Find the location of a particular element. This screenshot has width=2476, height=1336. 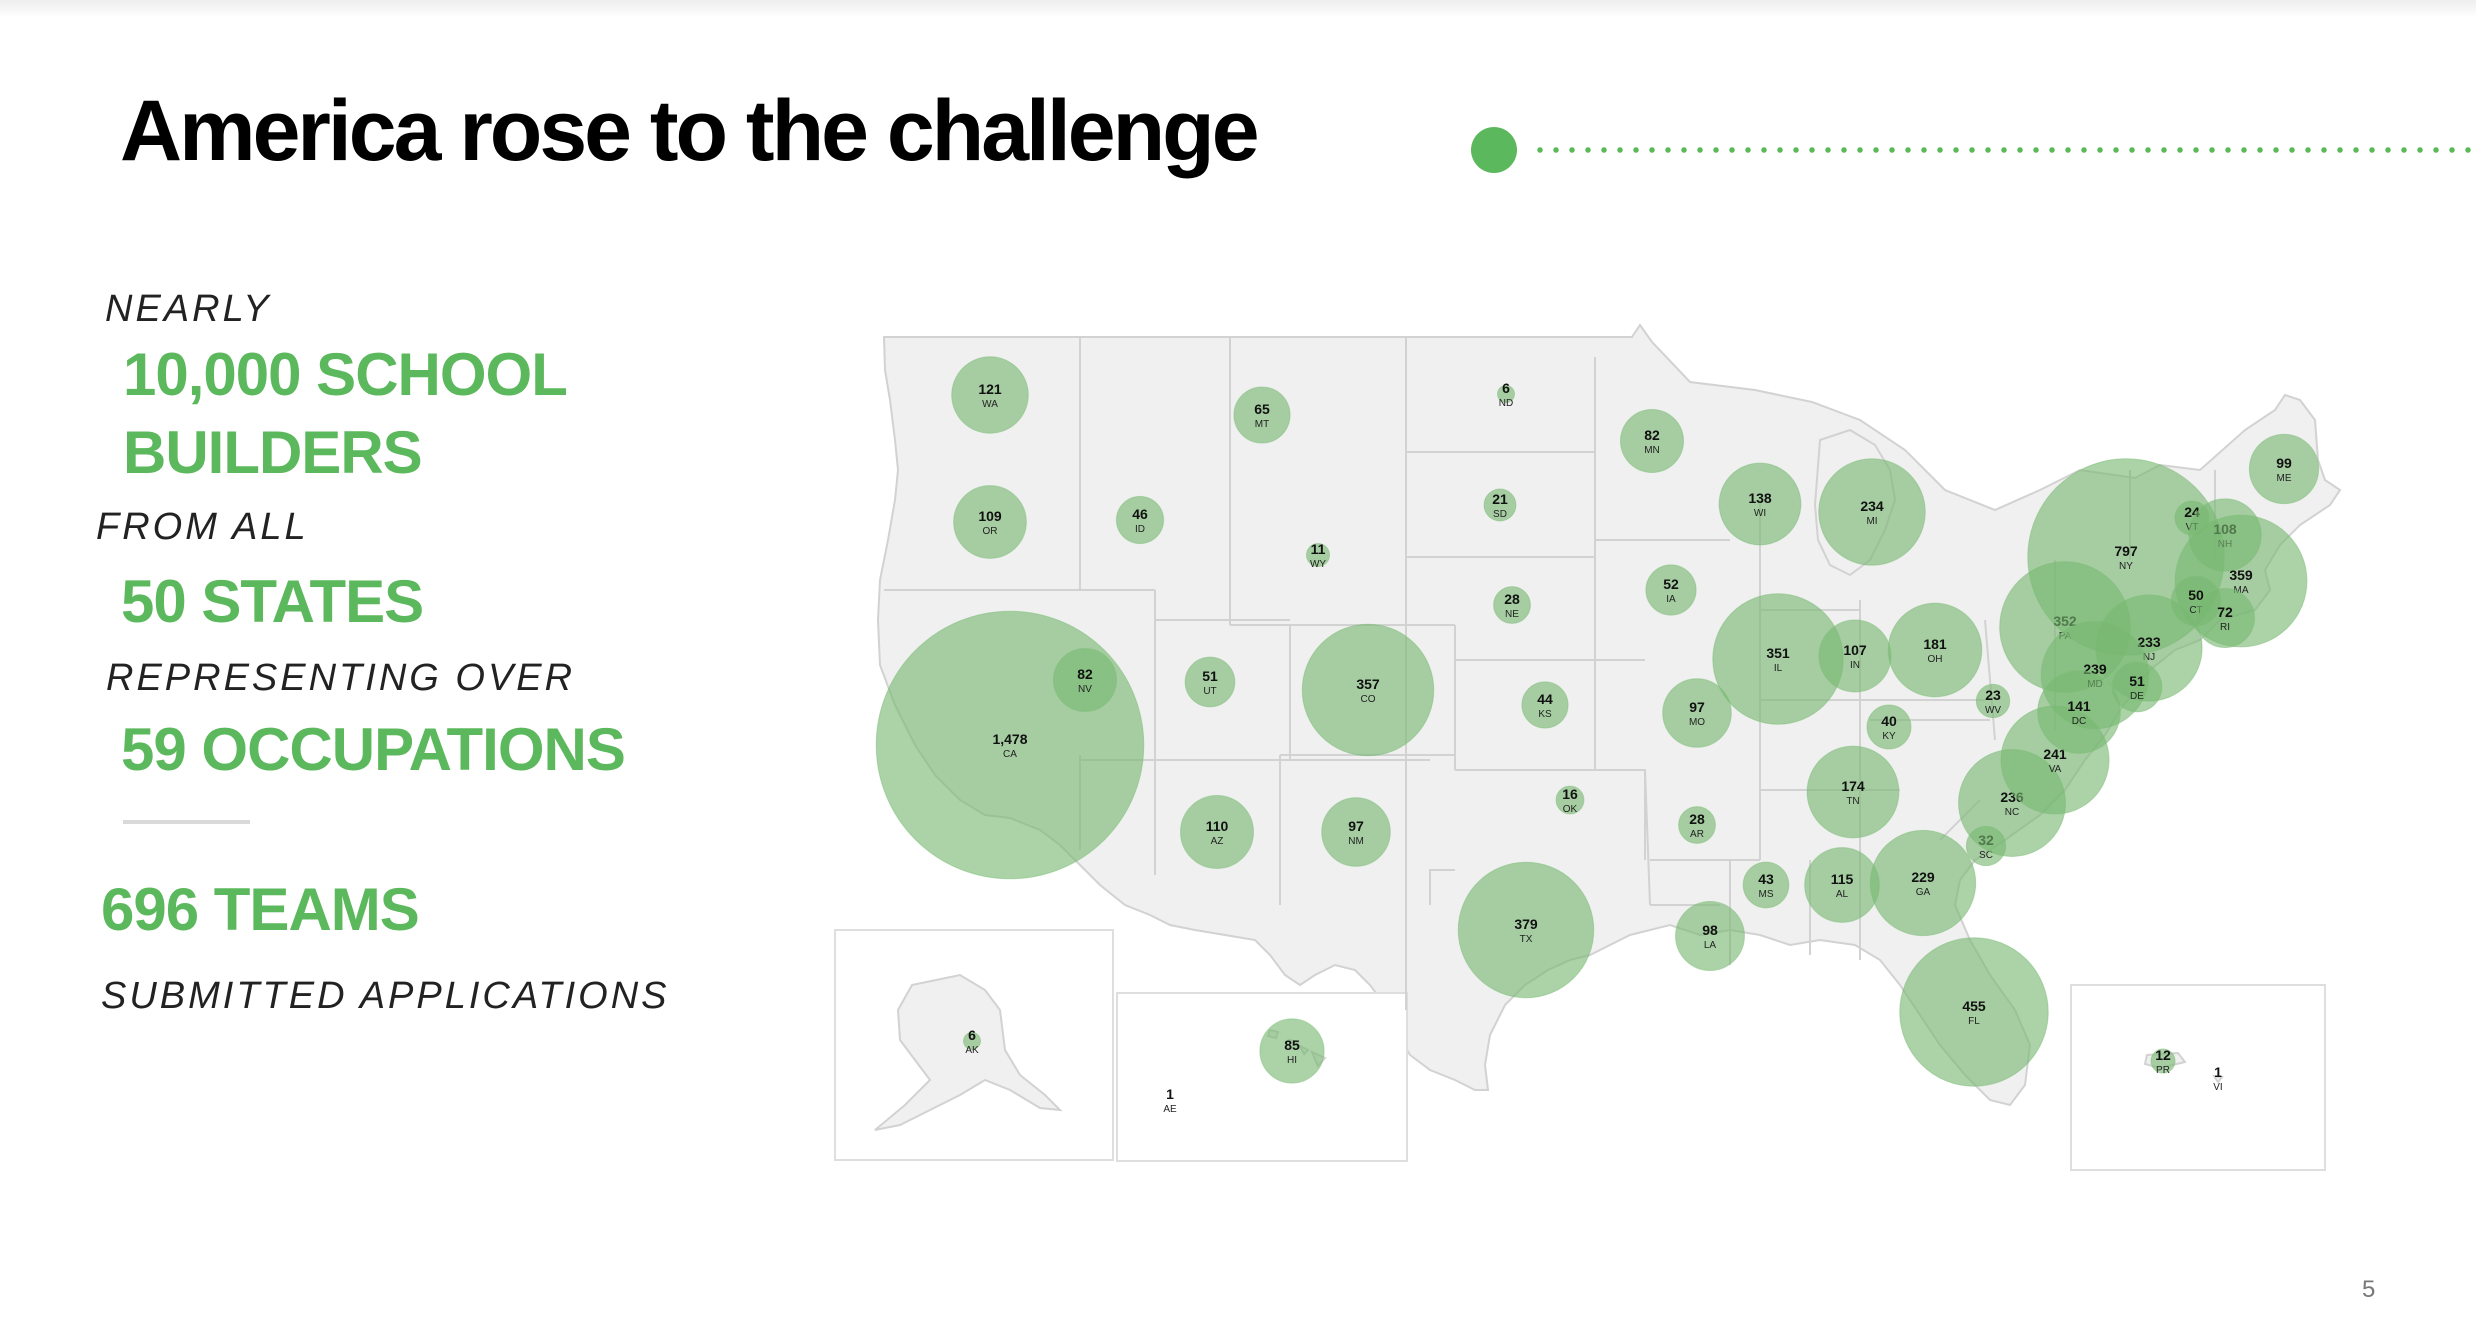

bubble-wa: 121 WA is located at coordinates (990, 395).